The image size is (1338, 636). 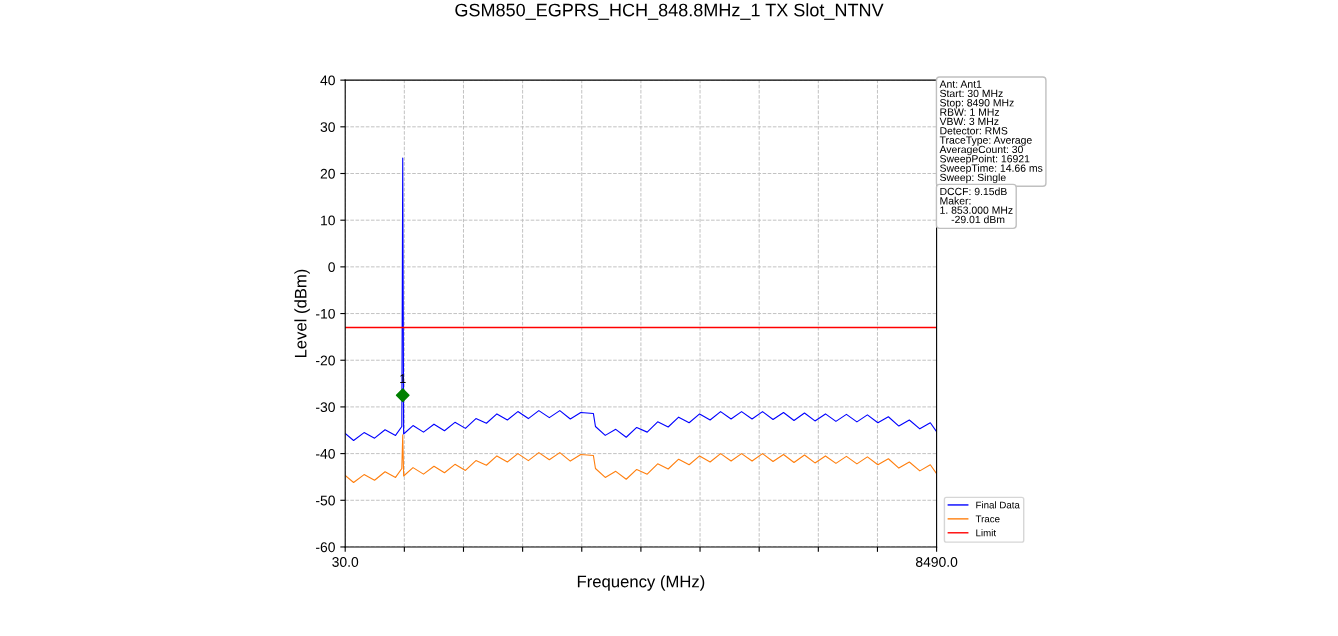 I want to click on y-tick-label: -50, so click(x=325, y=500).